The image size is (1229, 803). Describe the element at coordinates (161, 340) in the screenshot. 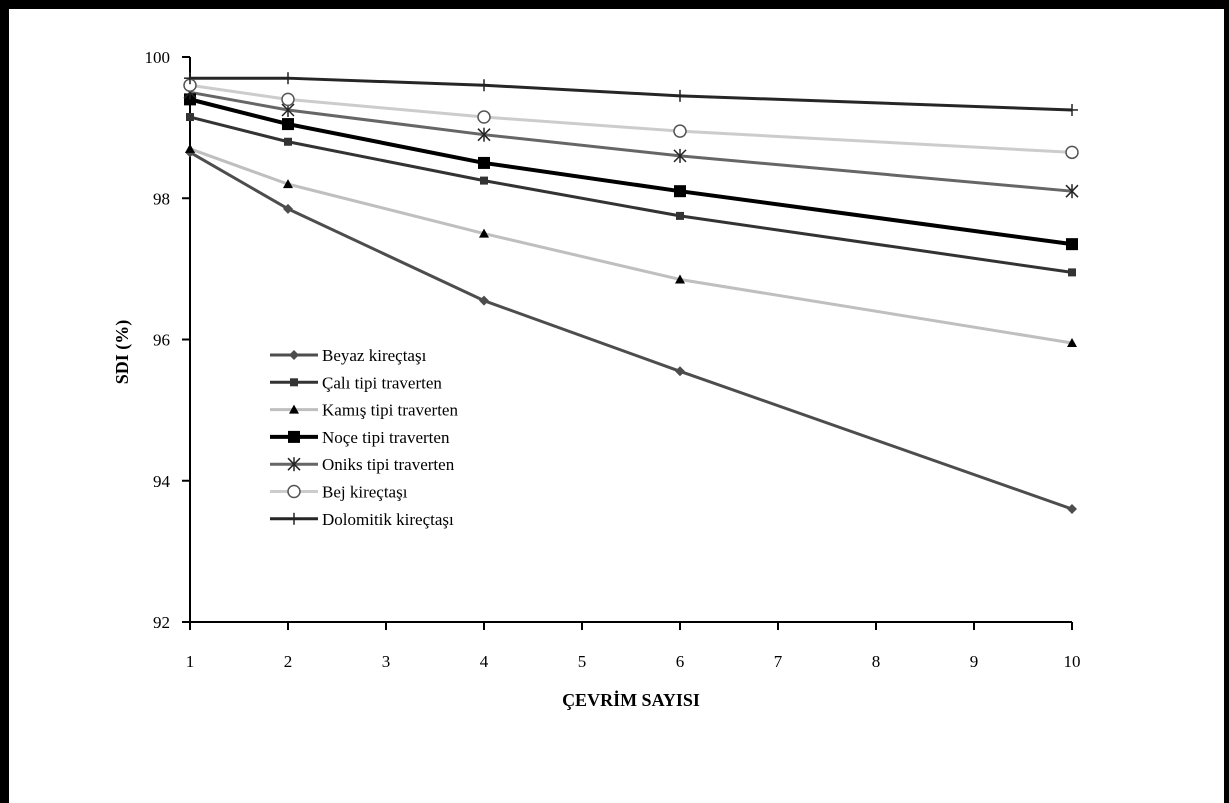

I see `y-tick-label-96: 96` at that location.